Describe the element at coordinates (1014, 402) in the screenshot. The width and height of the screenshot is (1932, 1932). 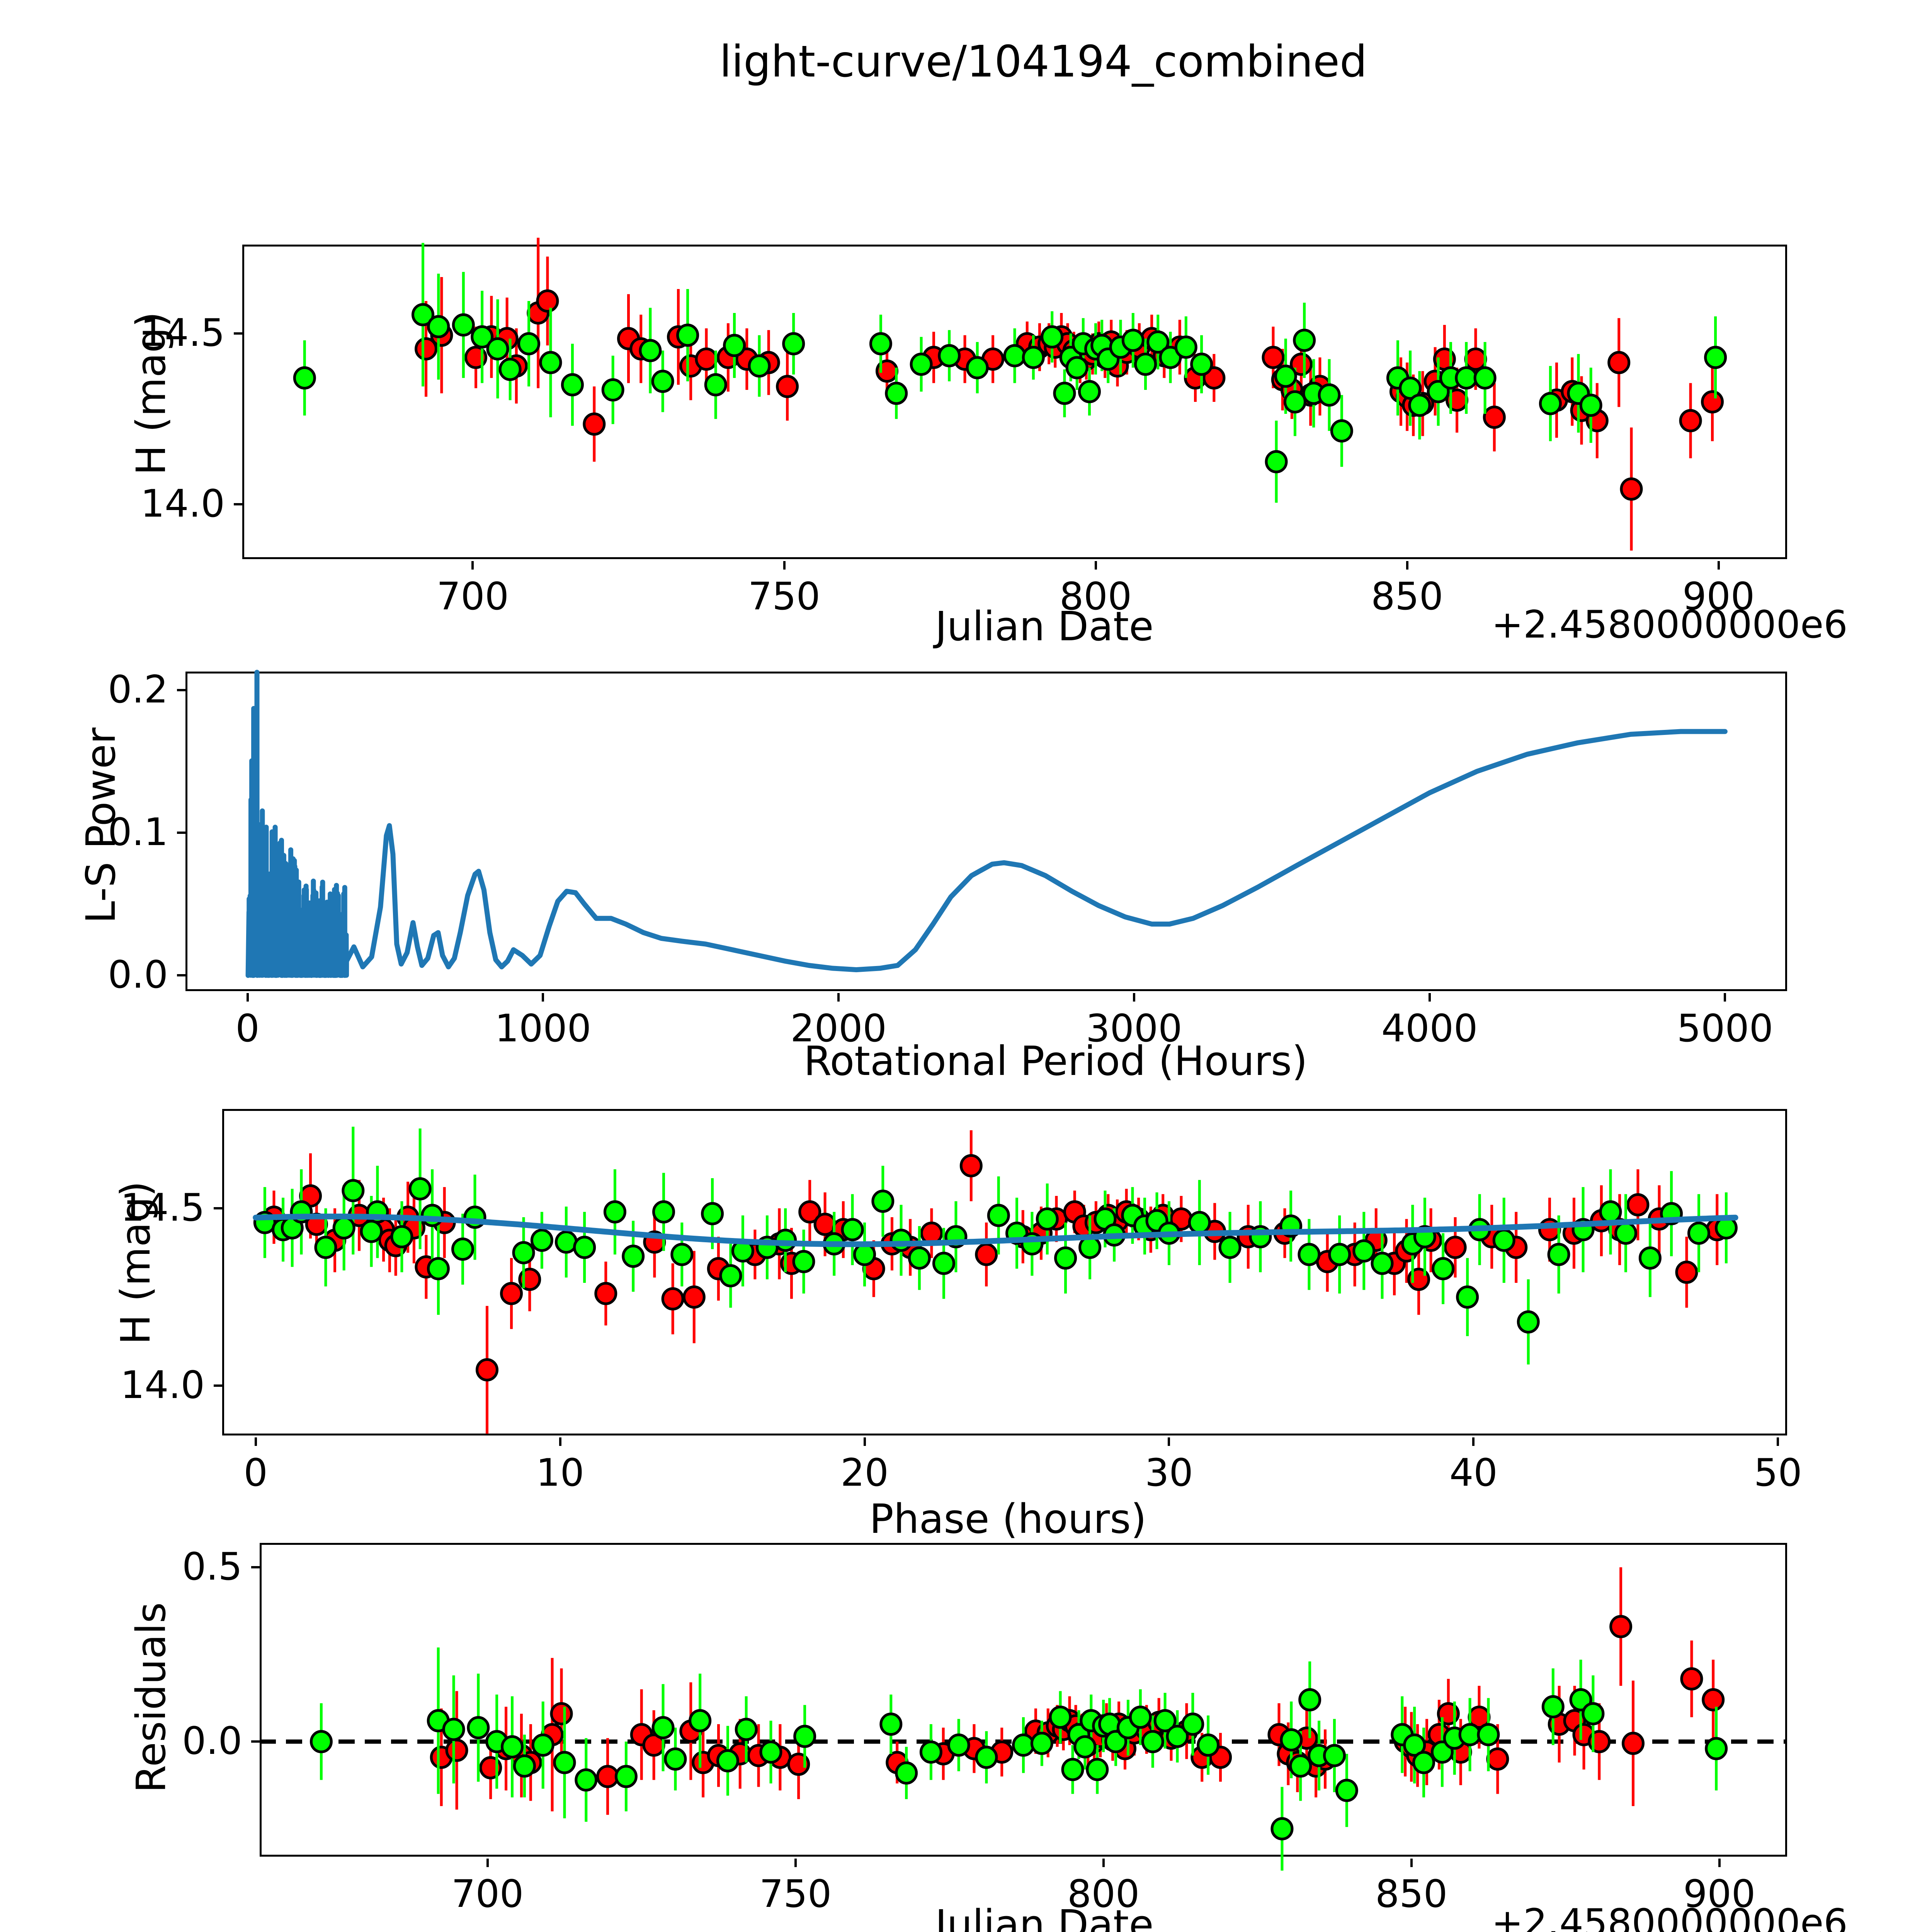
I see `panel-lightcurve-jd` at that location.